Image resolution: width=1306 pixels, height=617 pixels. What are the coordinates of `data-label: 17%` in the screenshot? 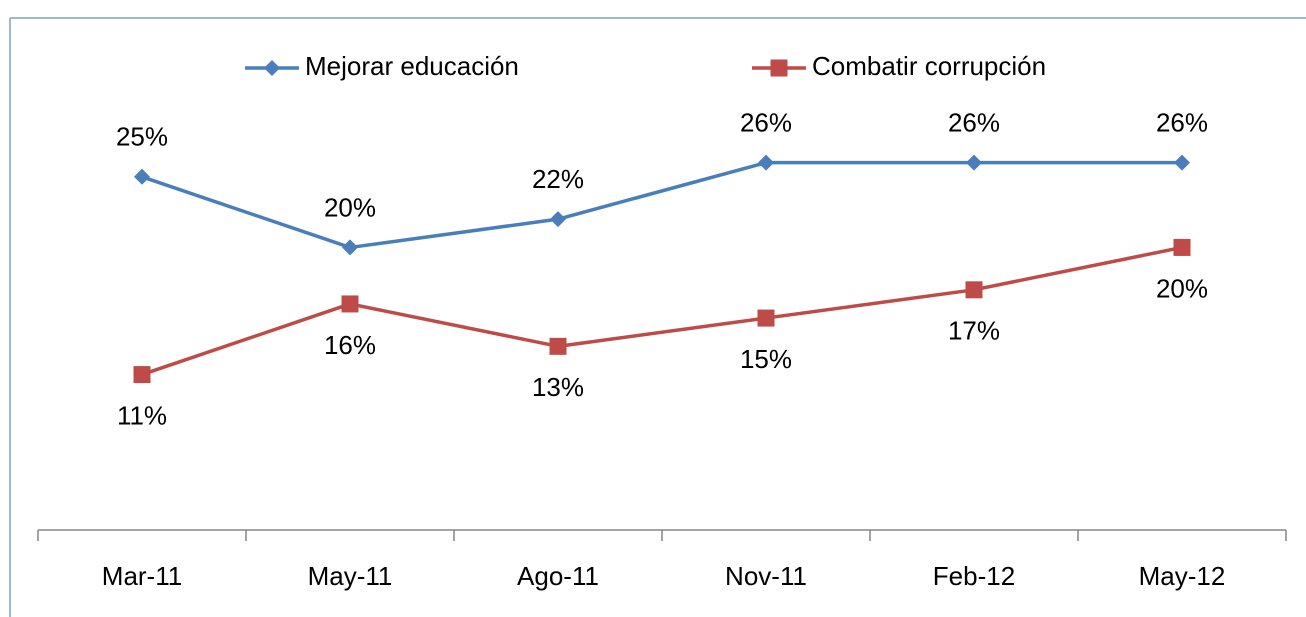 It's located at (974, 331).